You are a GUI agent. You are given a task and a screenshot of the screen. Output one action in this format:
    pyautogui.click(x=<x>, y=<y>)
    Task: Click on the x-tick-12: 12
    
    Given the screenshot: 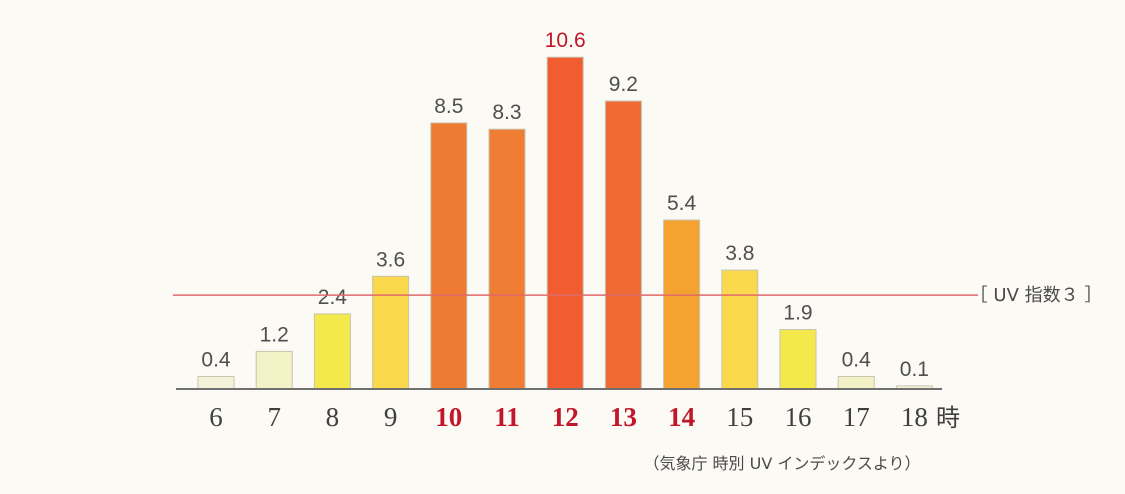 What is the action you would take?
    pyautogui.click(x=565, y=417)
    